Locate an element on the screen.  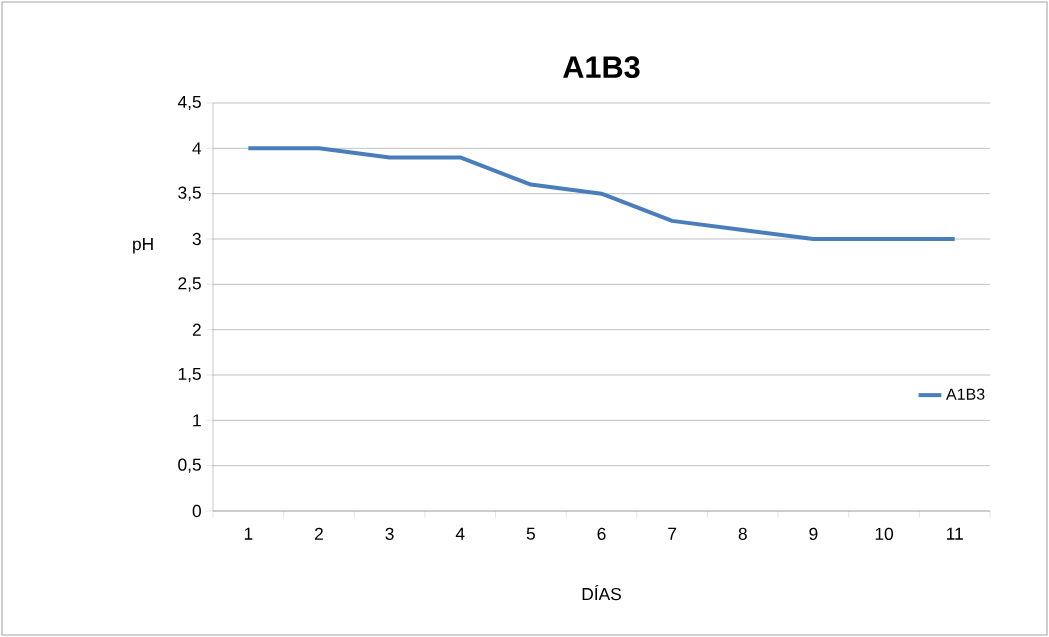
x-axis-title: DÍAS is located at coordinates (601, 593).